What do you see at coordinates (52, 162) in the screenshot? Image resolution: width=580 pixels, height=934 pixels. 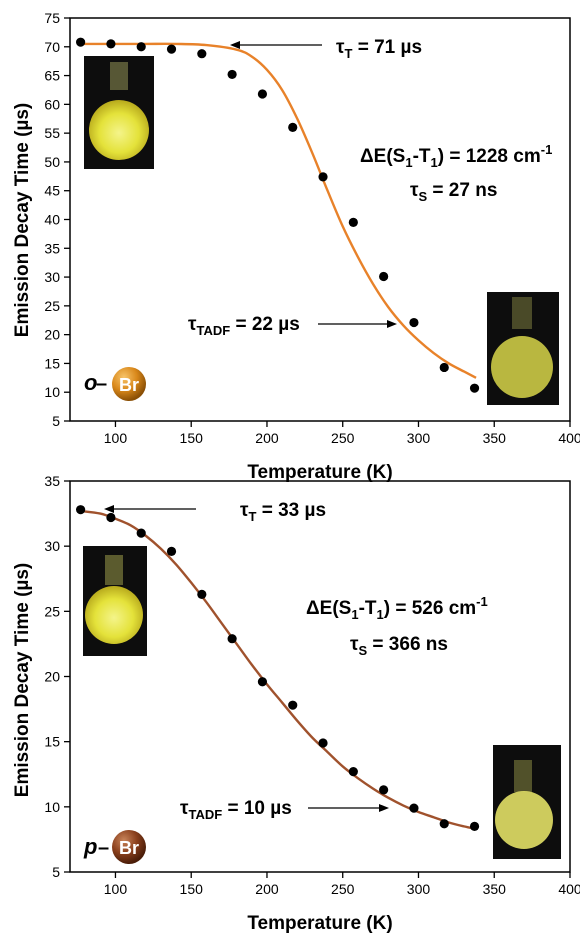 I see `y-tick-label: 50` at bounding box center [52, 162].